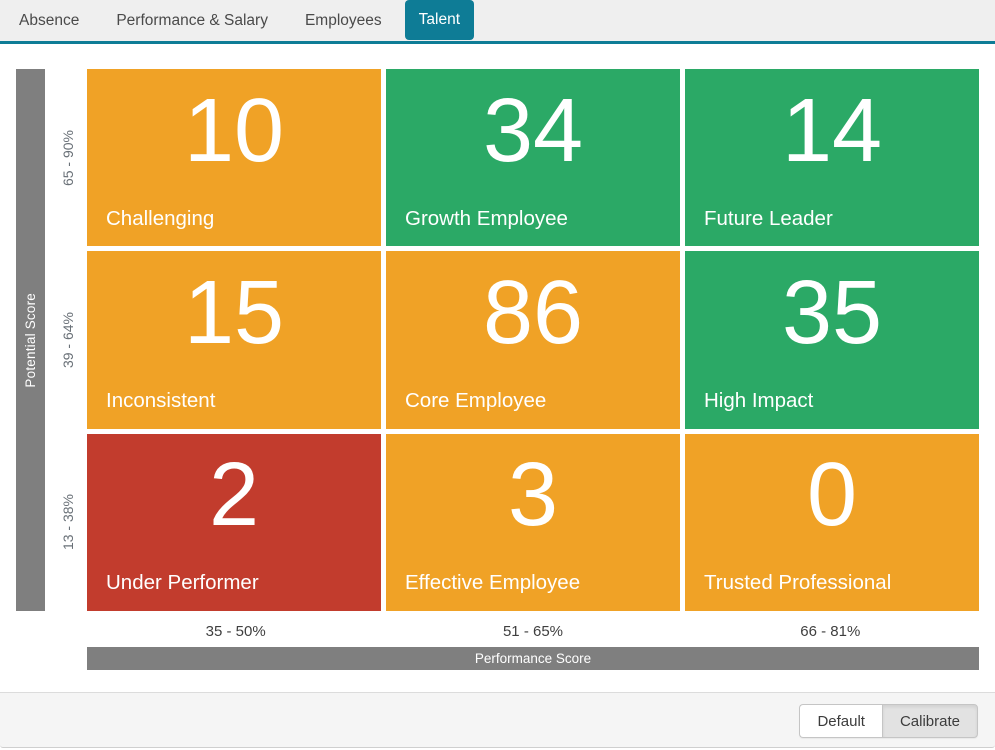 This screenshot has height=750, width=995. I want to click on cell-label: Growth Employee, so click(486, 218).